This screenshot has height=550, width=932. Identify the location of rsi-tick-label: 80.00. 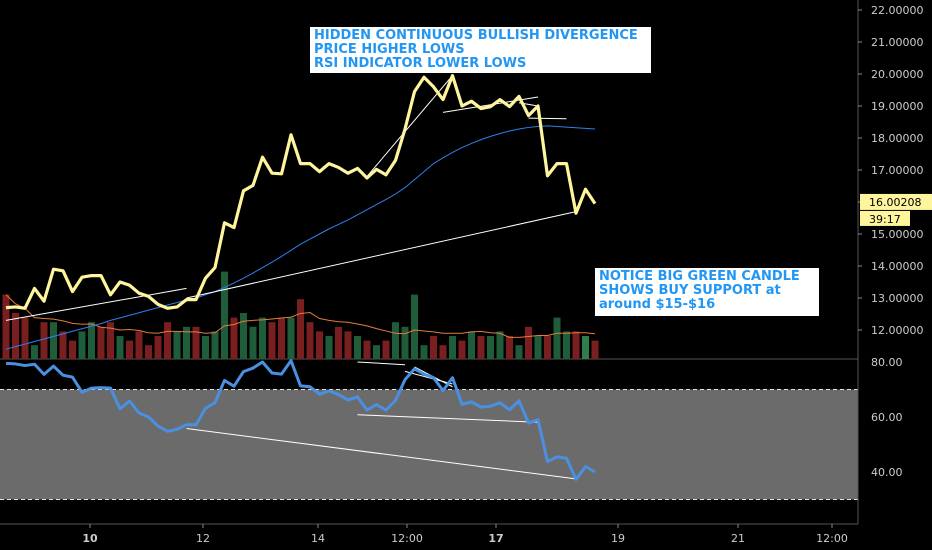
(887, 362).